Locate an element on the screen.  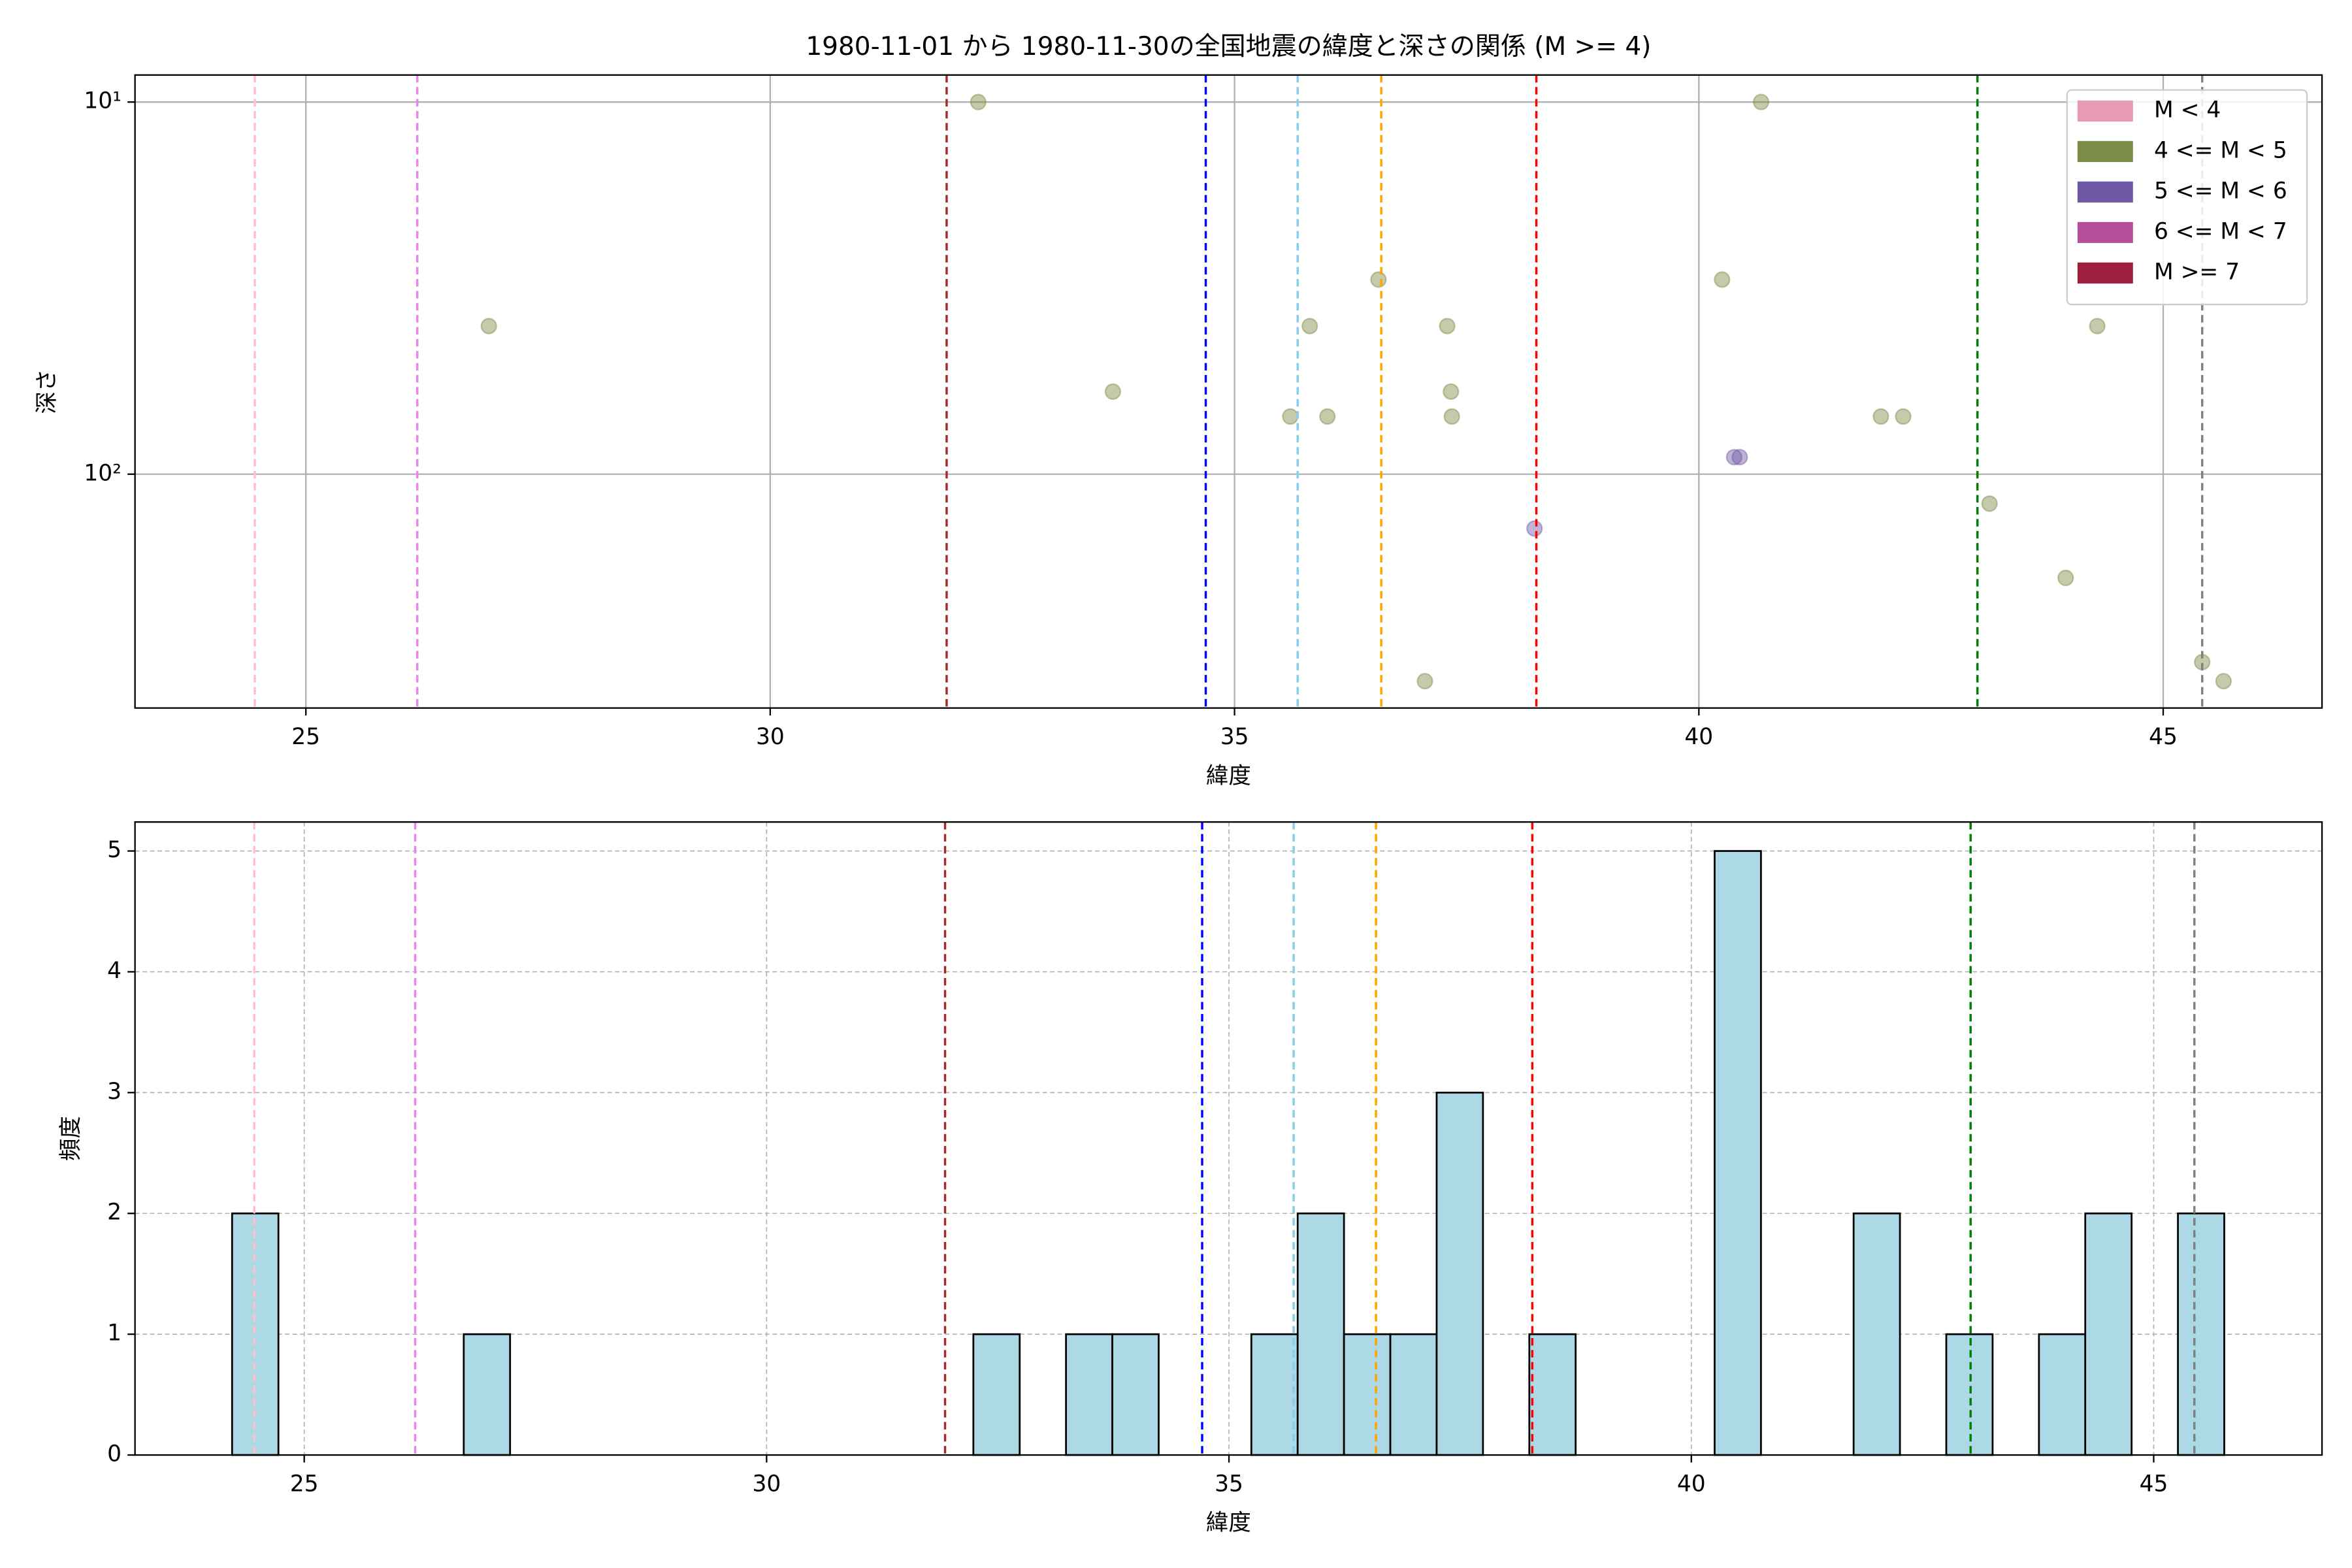
y-tick-label: 1 is located at coordinates (114, 1333).